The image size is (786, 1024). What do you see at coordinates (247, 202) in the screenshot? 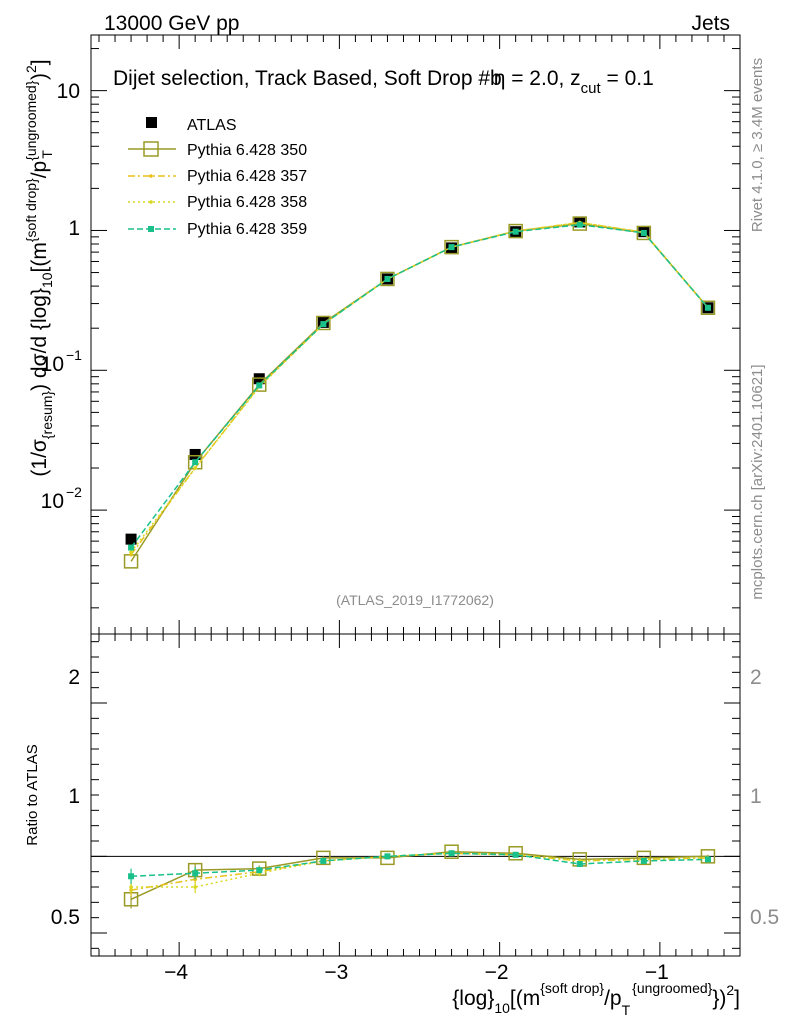
I see `legend-label-358: Pythia 6.428 358` at bounding box center [247, 202].